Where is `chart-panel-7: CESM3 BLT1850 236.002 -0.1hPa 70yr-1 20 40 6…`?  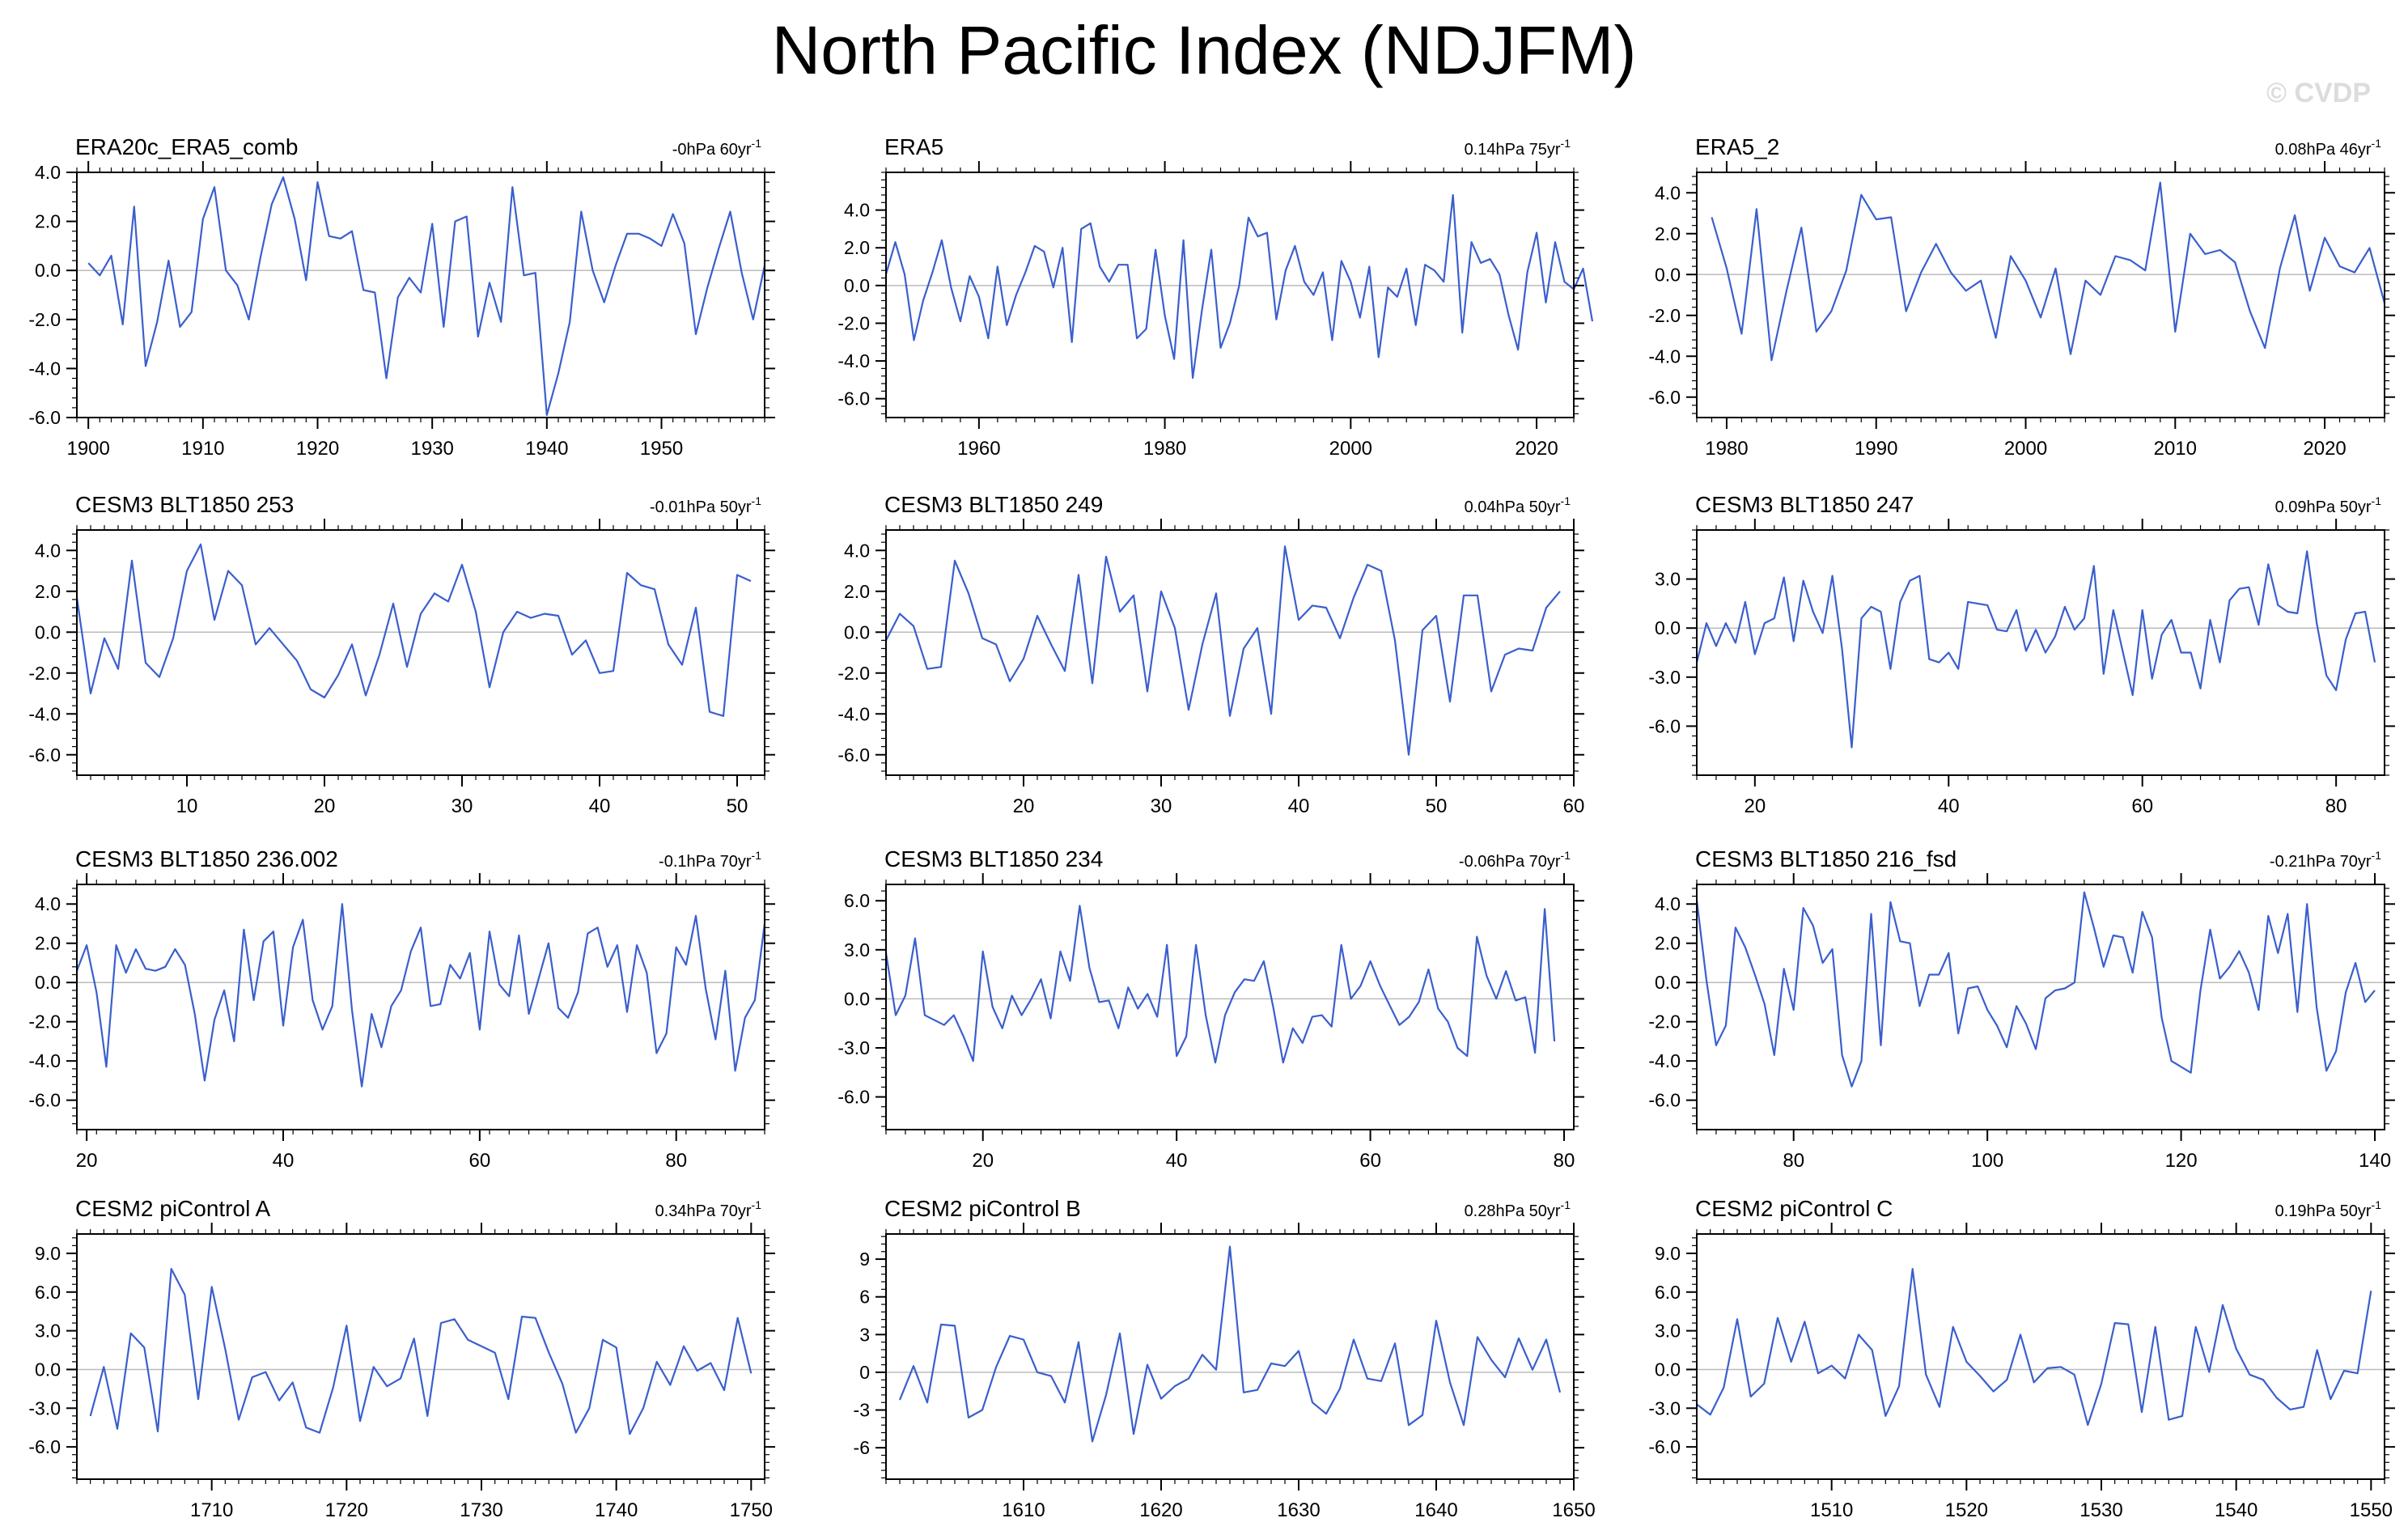 chart-panel-7: CESM3 BLT1850 236.002 -0.1hPa 70yr-1 20 40 6… is located at coordinates (401, 1009).